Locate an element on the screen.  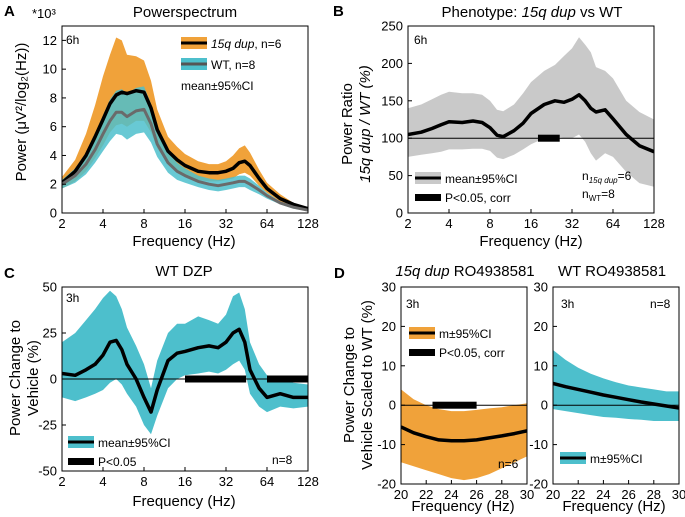
y-tick-label: 250 is located at coordinates (392, 26).